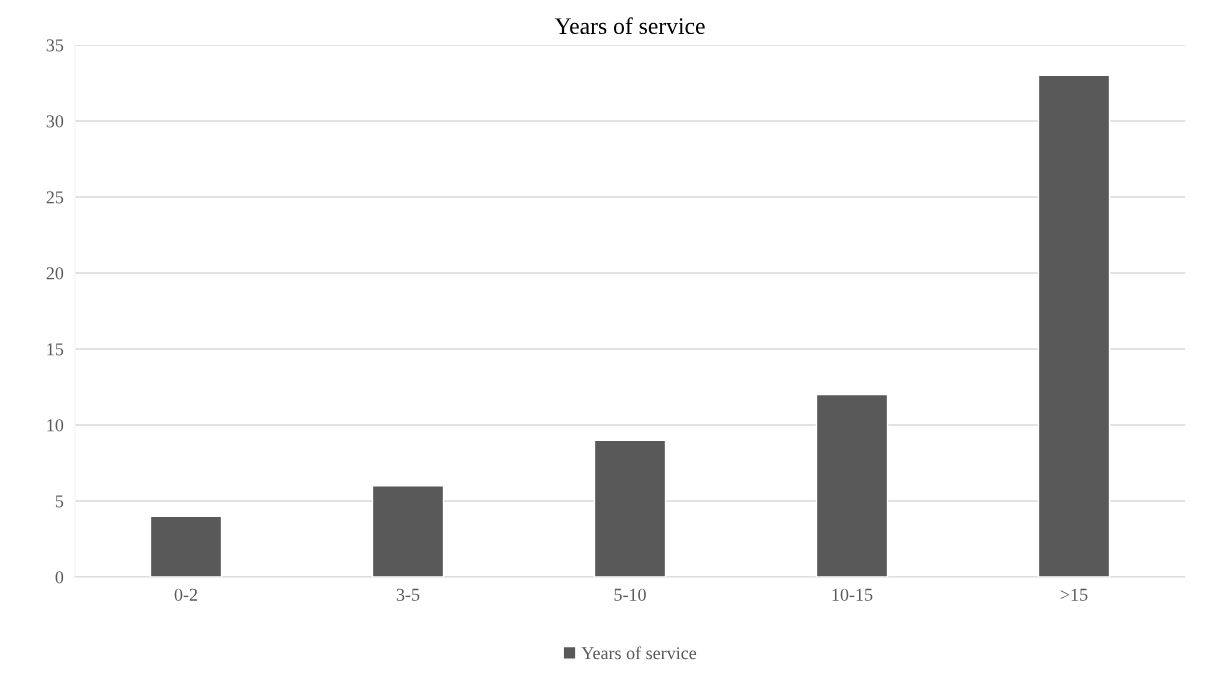 The image size is (1206, 690). Describe the element at coordinates (408, 594) in the screenshot. I see `x-tick-label: 3-5` at that location.